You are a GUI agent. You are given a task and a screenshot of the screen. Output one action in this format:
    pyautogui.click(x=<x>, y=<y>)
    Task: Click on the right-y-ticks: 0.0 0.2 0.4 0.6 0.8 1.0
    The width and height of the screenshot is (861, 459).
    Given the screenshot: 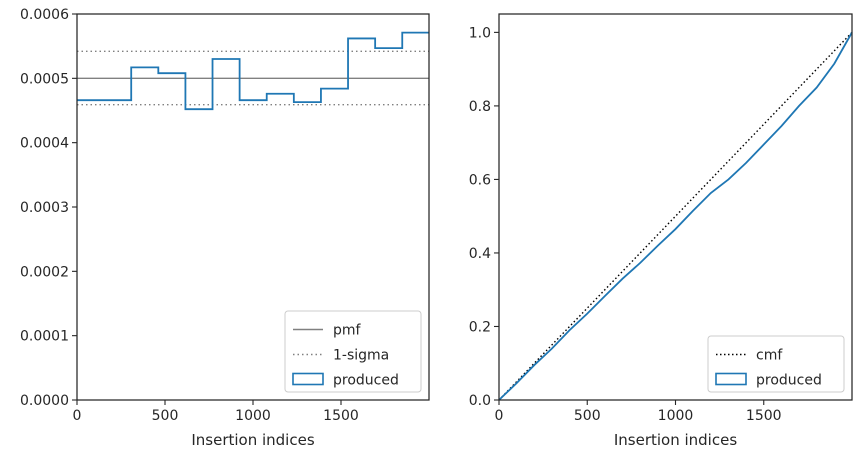 What is the action you would take?
    pyautogui.click(x=484, y=217)
    